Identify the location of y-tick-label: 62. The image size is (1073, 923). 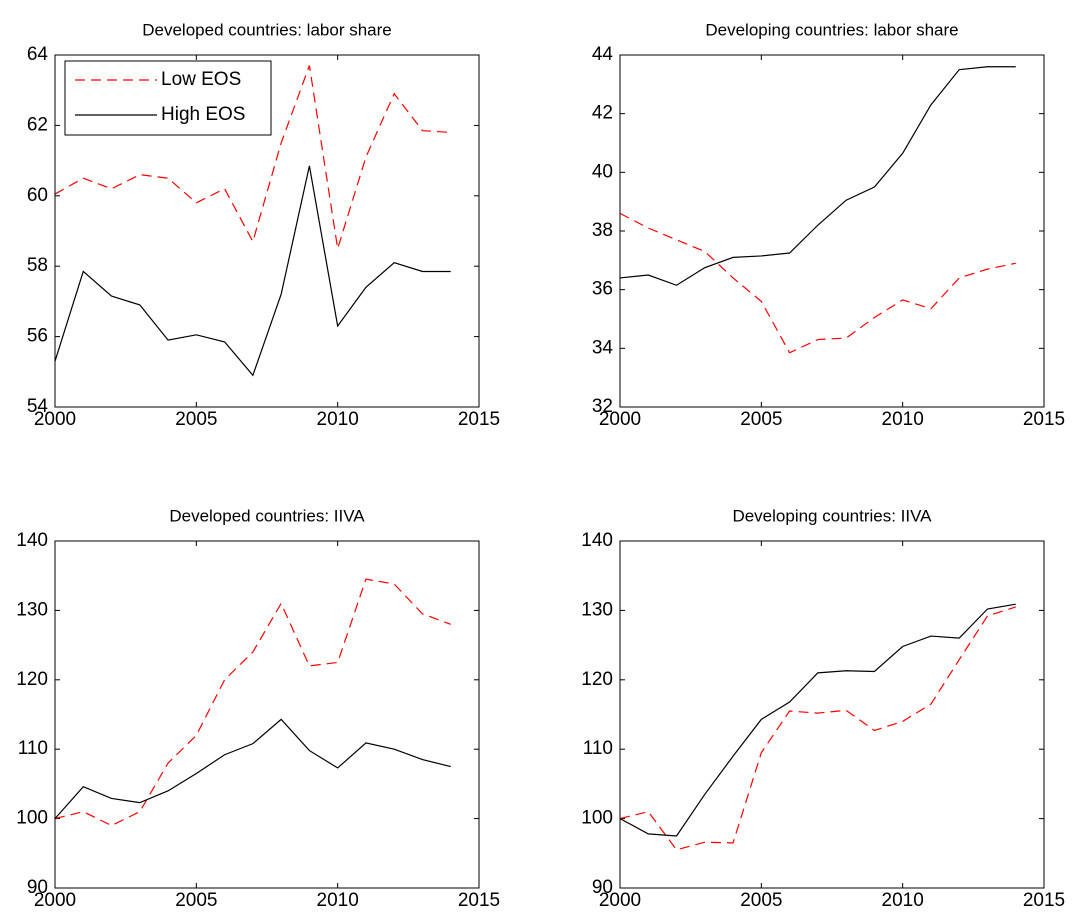
(37, 124).